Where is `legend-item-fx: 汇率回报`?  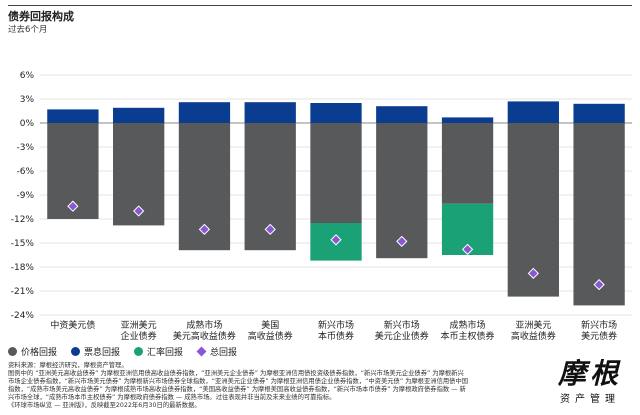
legend-item-fx: 汇率回报 is located at coordinates (158, 351).